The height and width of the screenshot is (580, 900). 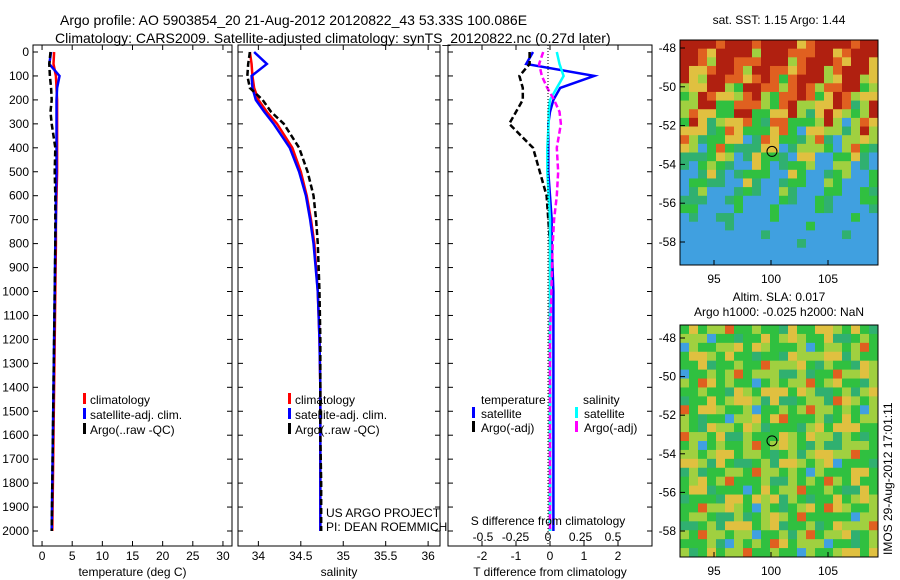 I want to click on x-tick-label: 15, so click(x=133, y=556).